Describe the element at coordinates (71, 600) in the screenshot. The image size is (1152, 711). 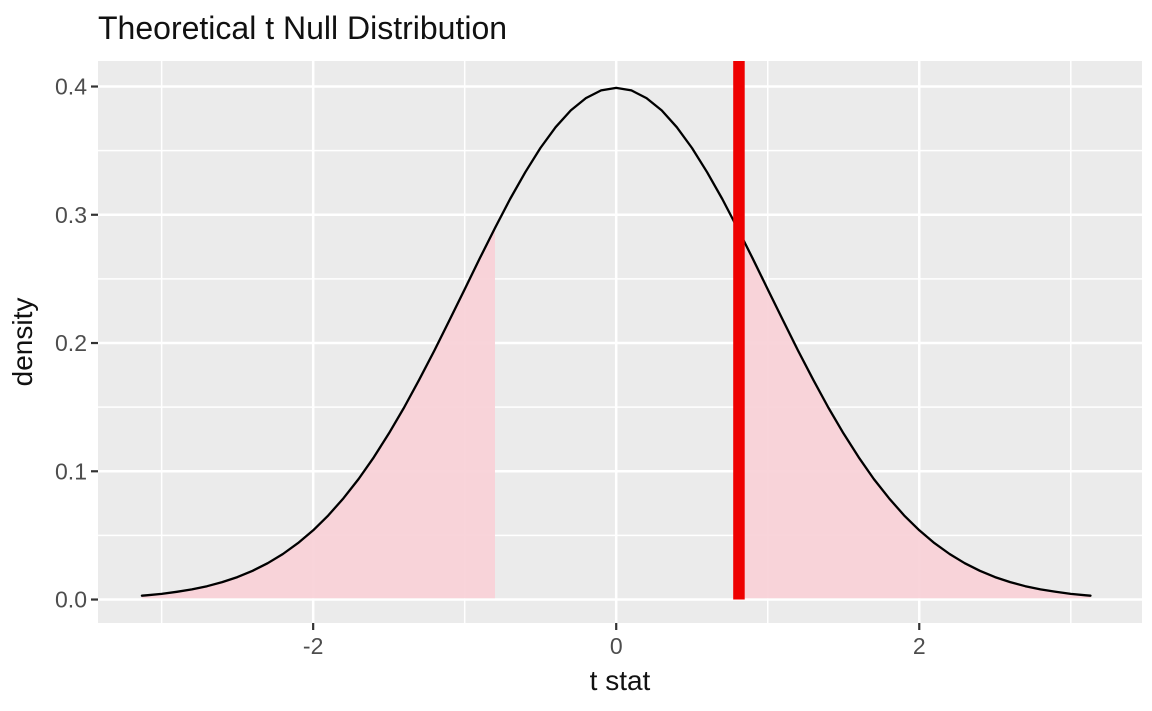
I see `y-tick-label: 0.0` at that location.